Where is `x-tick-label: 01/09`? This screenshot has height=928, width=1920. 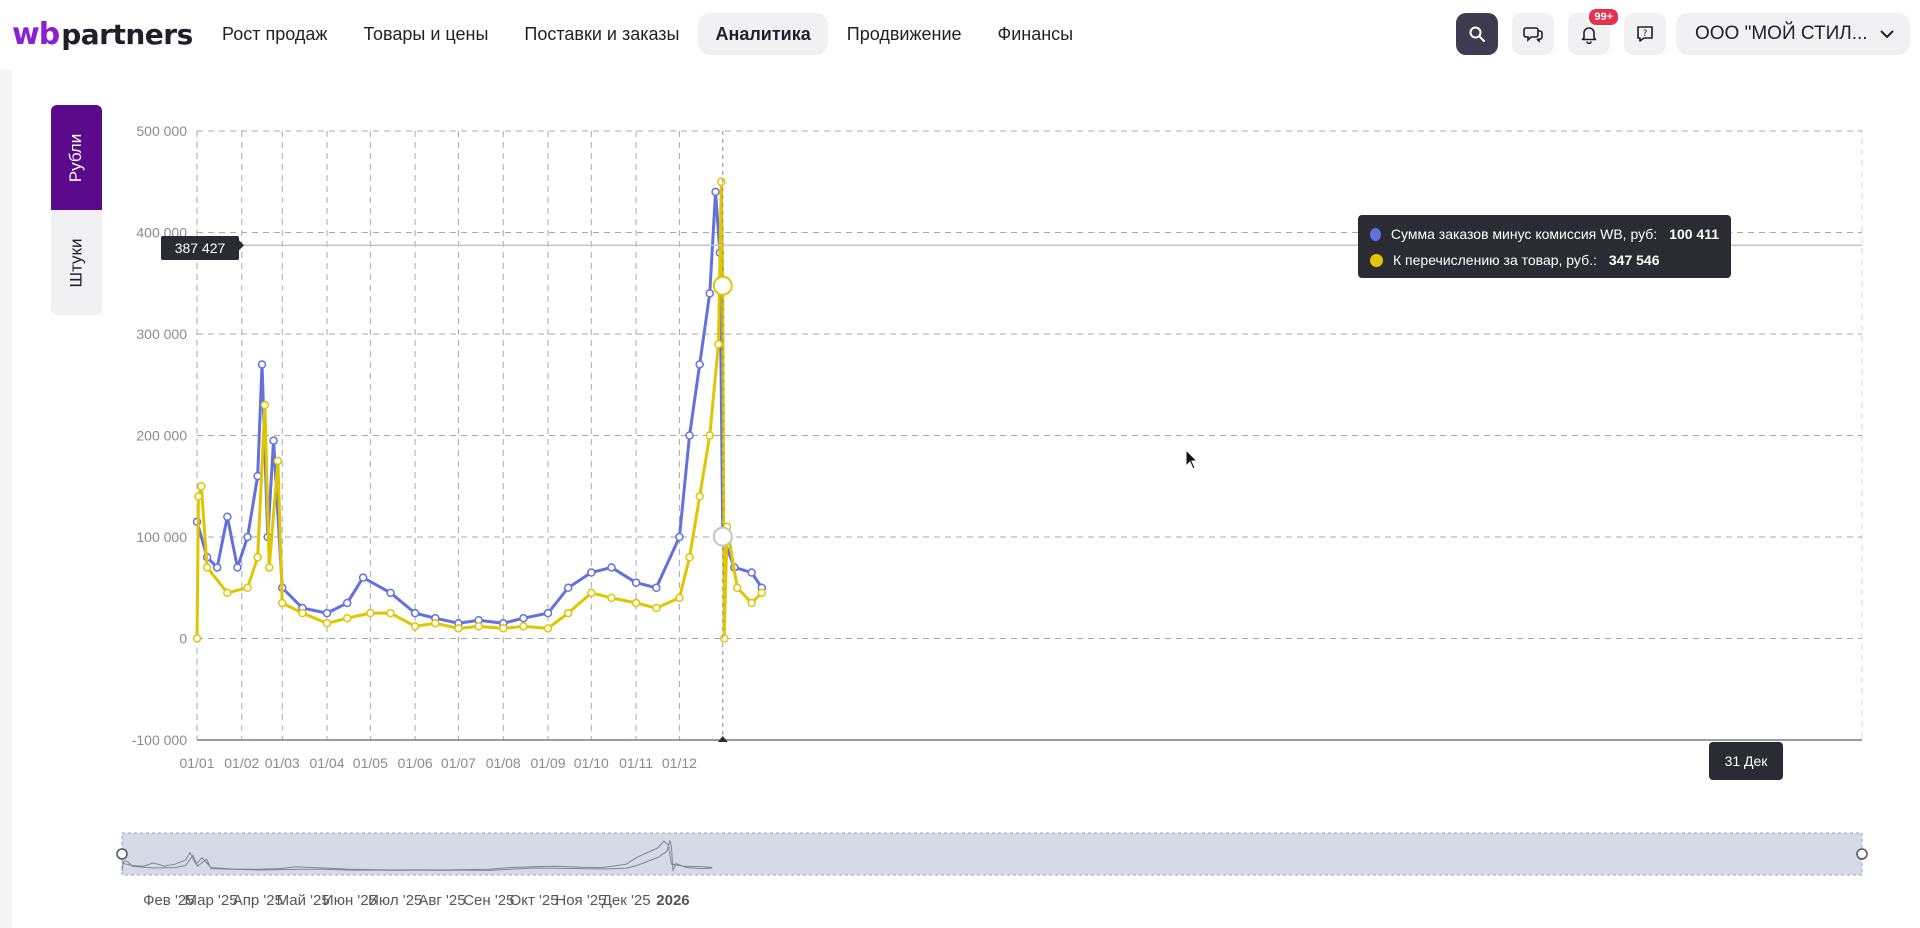 x-tick-label: 01/09 is located at coordinates (547, 763).